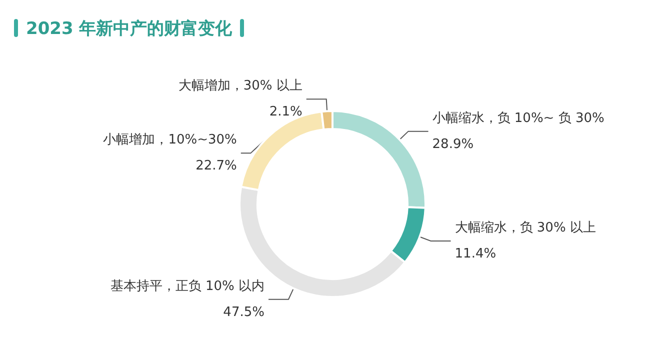 The image size is (665, 355). What do you see at coordinates (216, 166) in the screenshot?
I see `data-label: 22.7%` at bounding box center [216, 166].